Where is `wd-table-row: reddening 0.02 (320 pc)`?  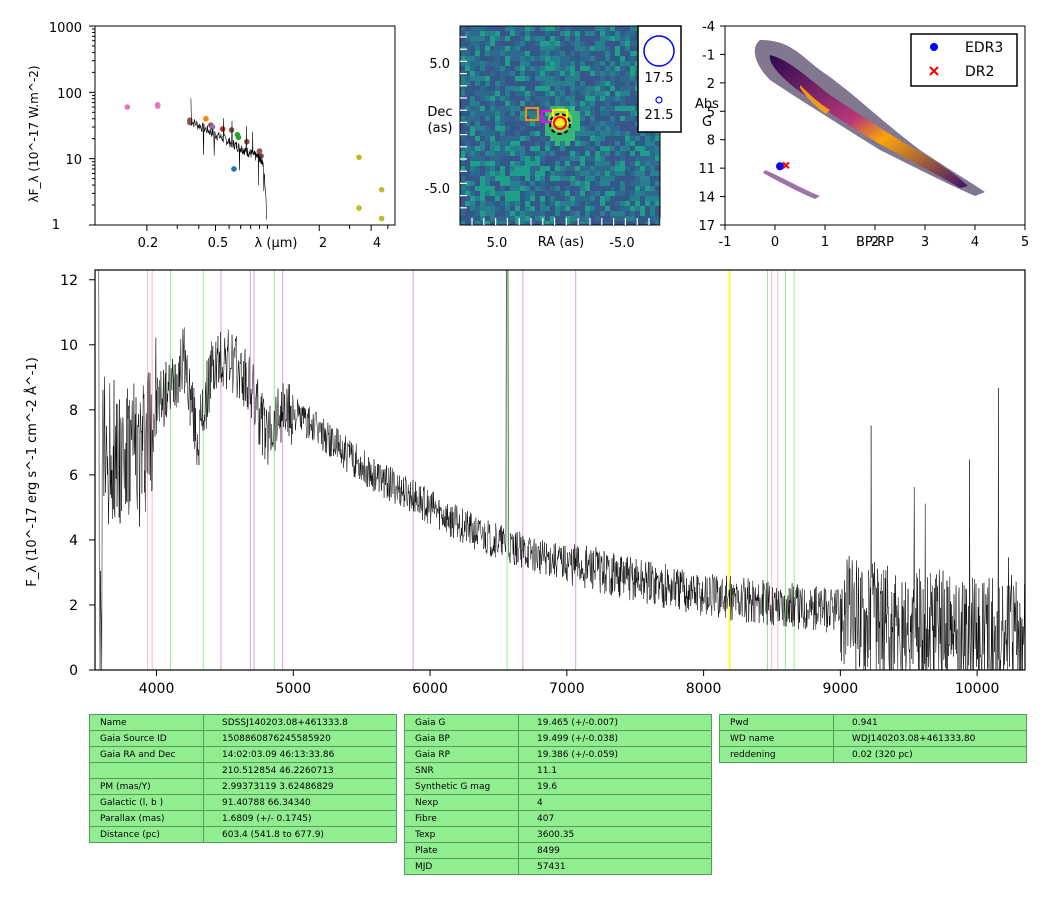 wd-table-row: reddening 0.02 (320 pc) is located at coordinates (873, 754).